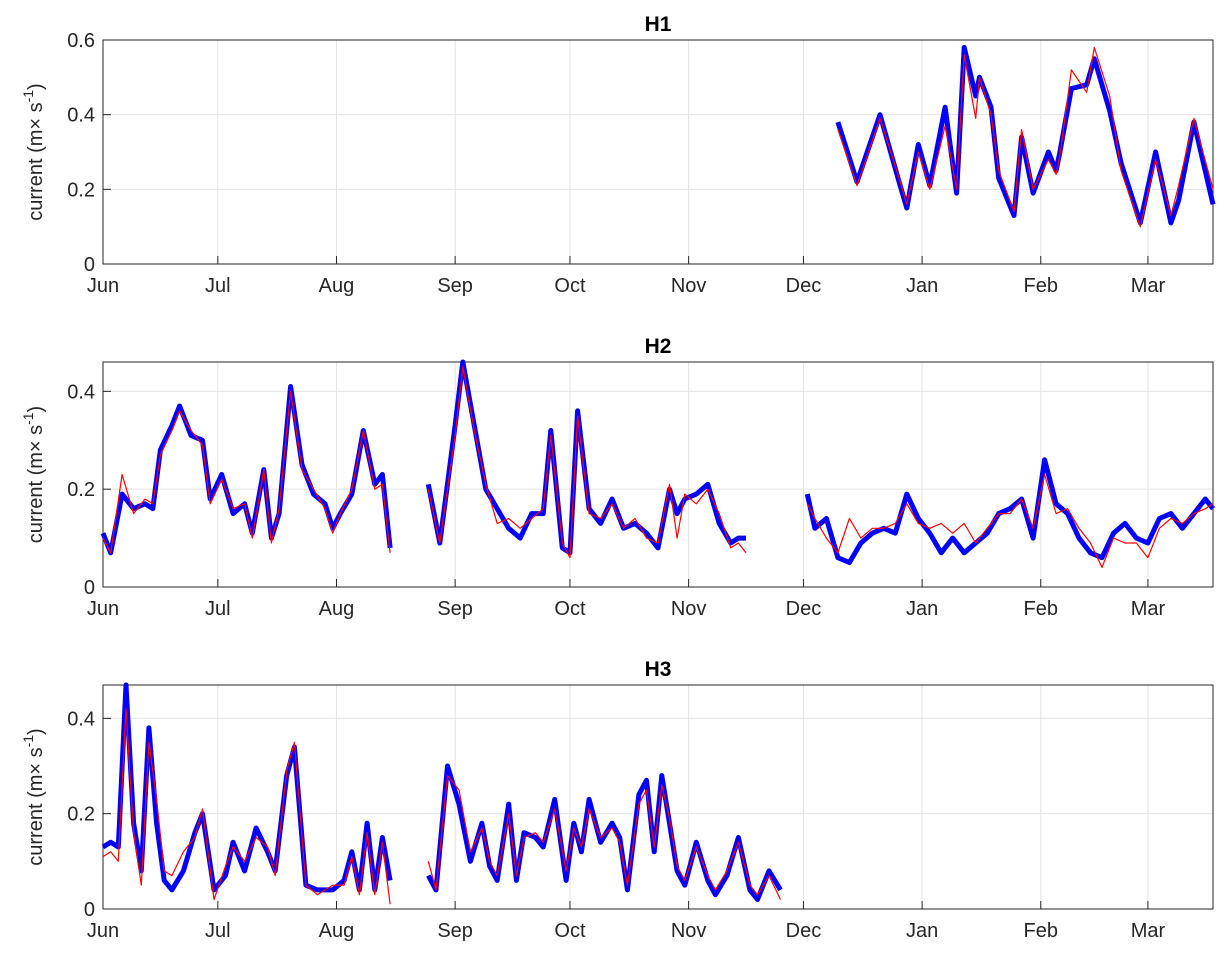 Image resolution: width=1227 pixels, height=953 pixels. Describe the element at coordinates (658, 669) in the screenshot. I see `chart-title: H3` at that location.